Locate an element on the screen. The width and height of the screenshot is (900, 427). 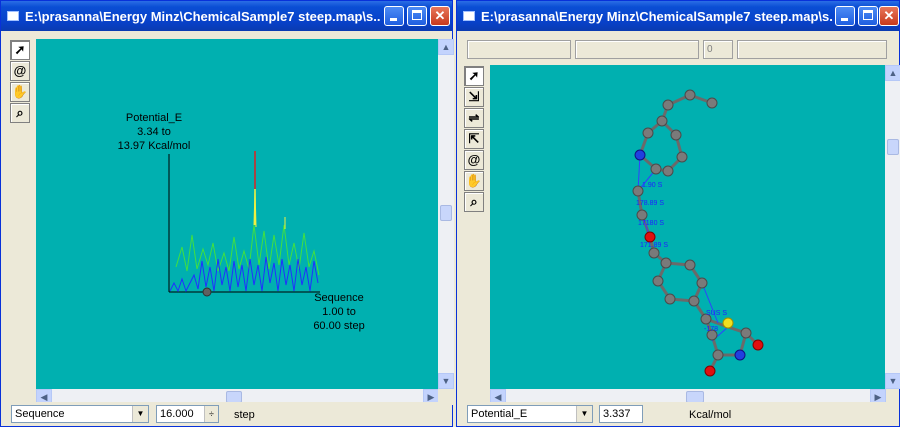
atom-label: 171.89 S is located at coordinates (654, 245).